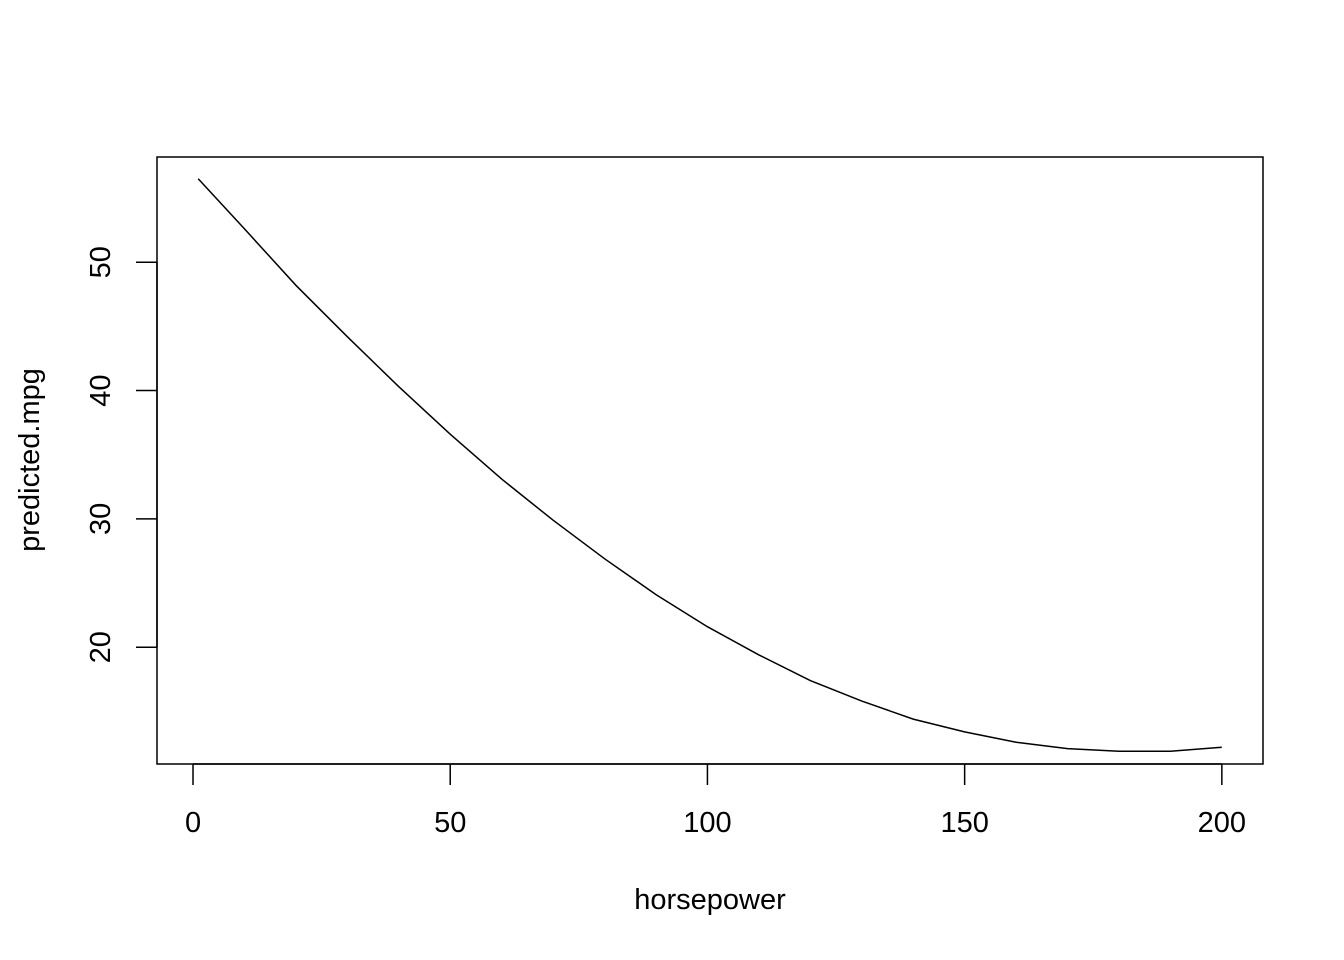 This screenshot has height=960, width=1344. What do you see at coordinates (193, 823) in the screenshot?
I see `x-tick-label: 0` at bounding box center [193, 823].